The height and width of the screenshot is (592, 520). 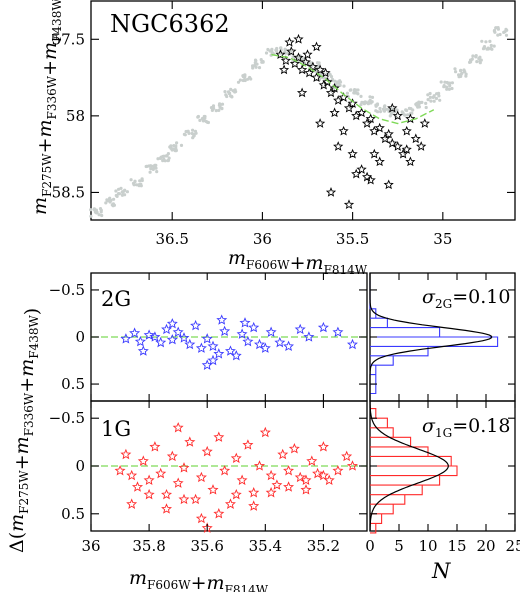 I want to click on delta-y-tick-label: 0, so click(x=80, y=466).